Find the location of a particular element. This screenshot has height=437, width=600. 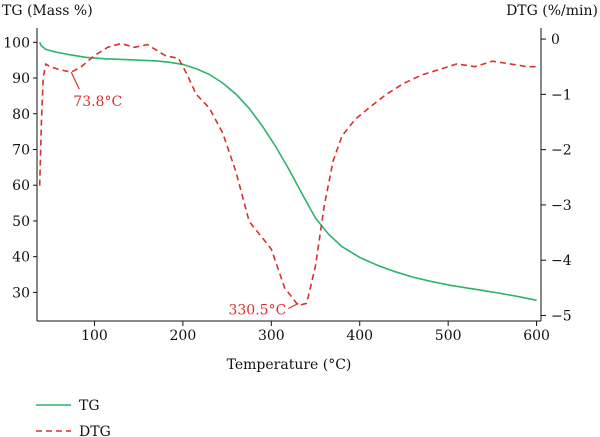

y-left-tick-label: 50 is located at coordinates (21, 222).